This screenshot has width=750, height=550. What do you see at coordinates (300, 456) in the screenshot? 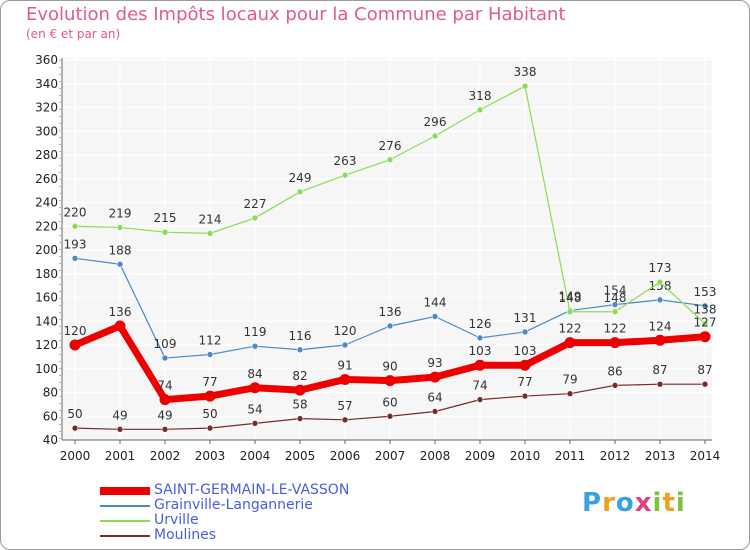
I see `x-tick-label: 2005` at bounding box center [300, 456].